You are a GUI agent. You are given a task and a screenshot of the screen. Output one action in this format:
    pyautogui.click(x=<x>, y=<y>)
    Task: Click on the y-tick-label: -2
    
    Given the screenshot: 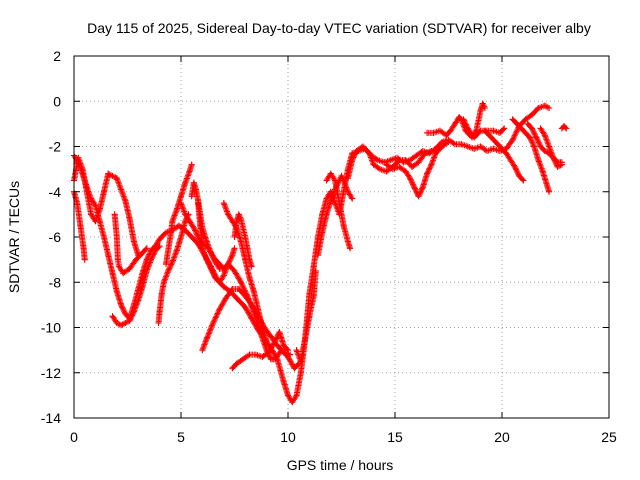 What is the action you would take?
    pyautogui.click(x=55, y=147)
    